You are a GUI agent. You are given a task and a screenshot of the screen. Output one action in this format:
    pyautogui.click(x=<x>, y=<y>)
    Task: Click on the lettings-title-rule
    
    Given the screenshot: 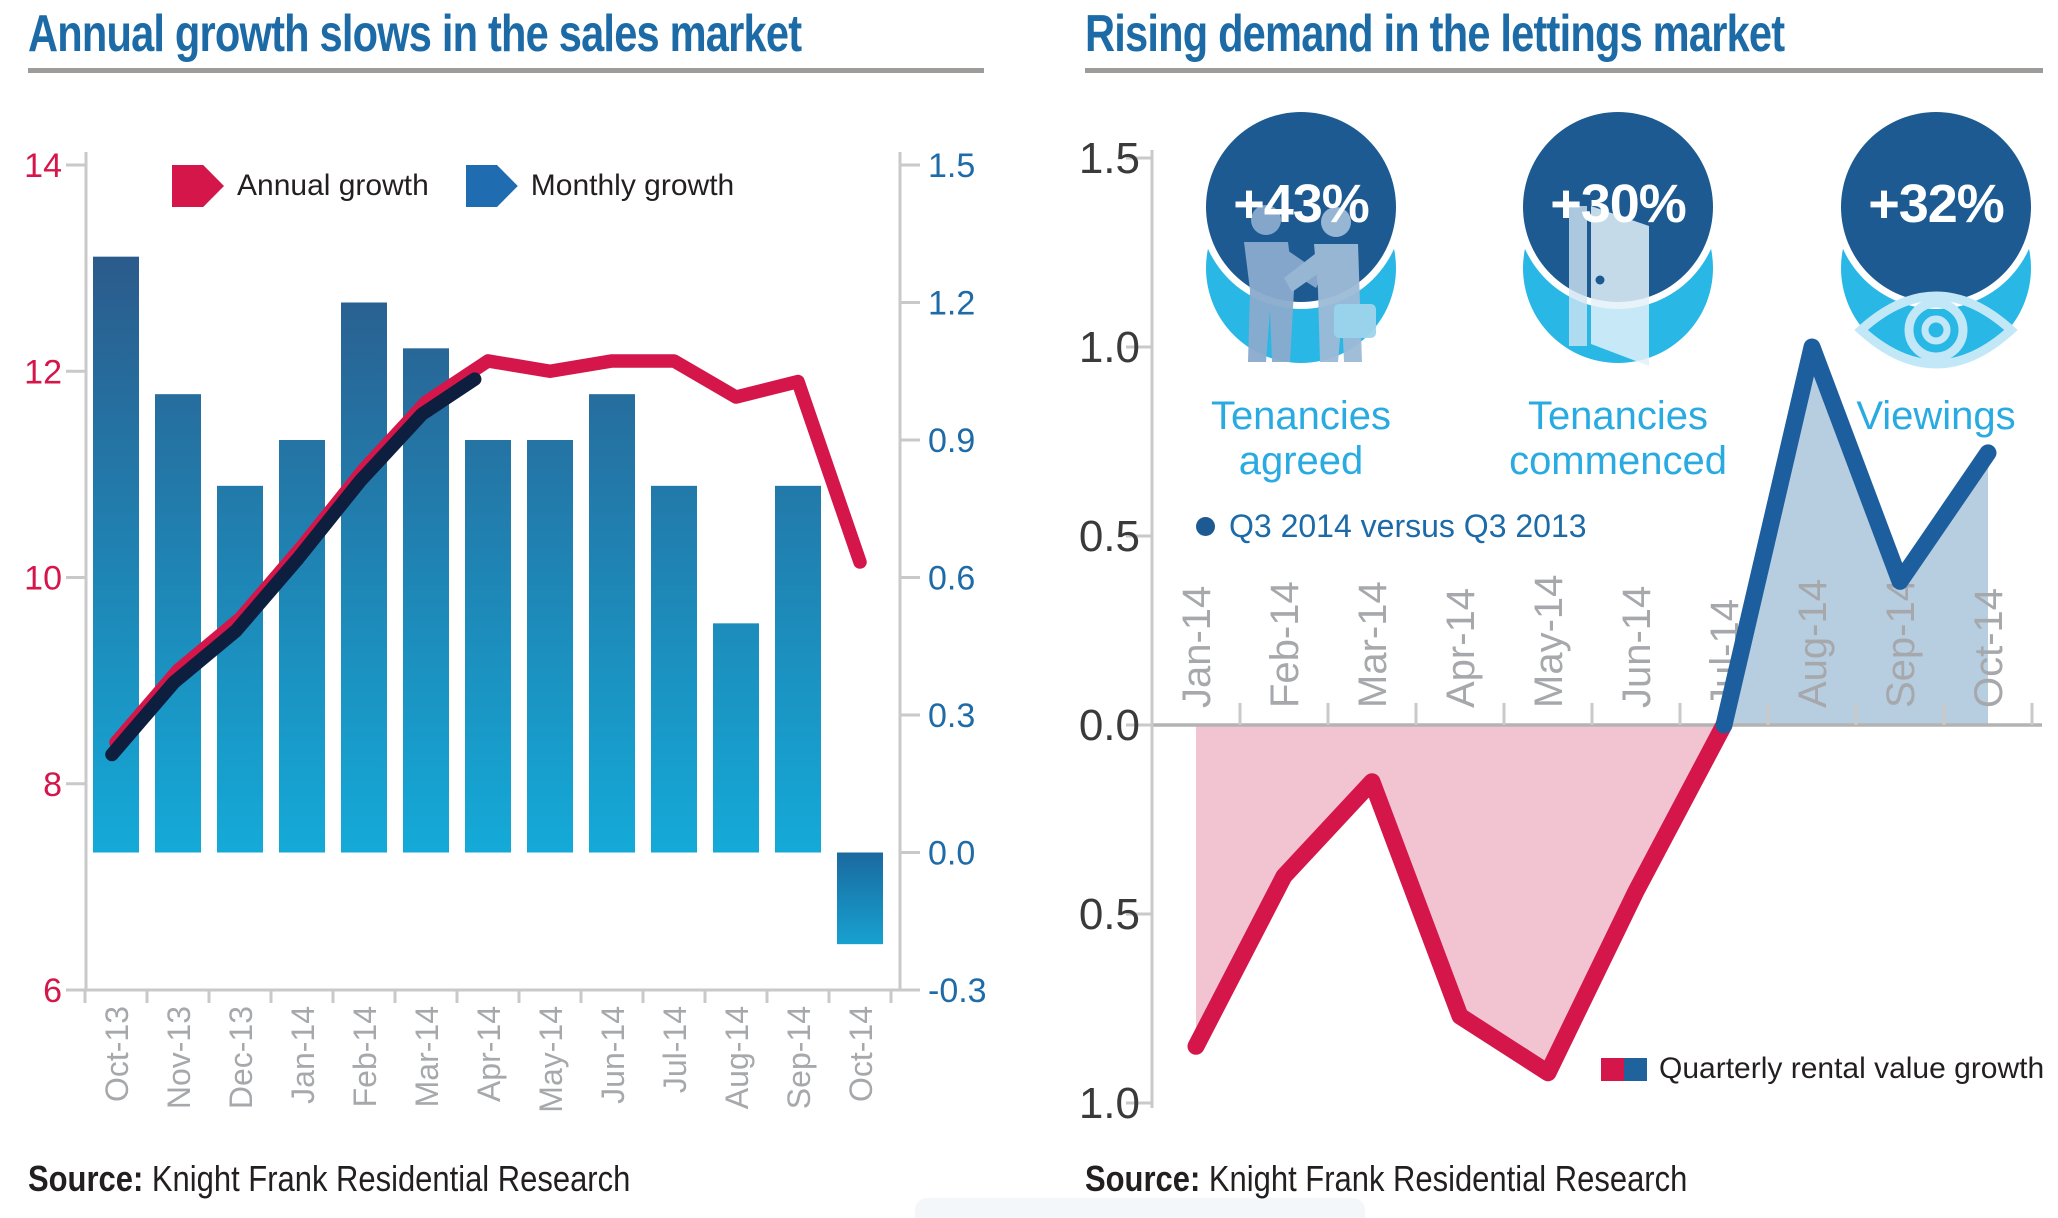 What is the action you would take?
    pyautogui.click(x=1564, y=70)
    